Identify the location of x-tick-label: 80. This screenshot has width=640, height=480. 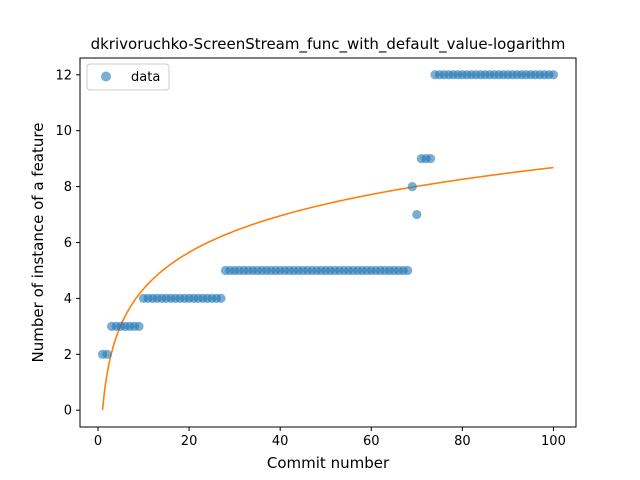
(462, 441).